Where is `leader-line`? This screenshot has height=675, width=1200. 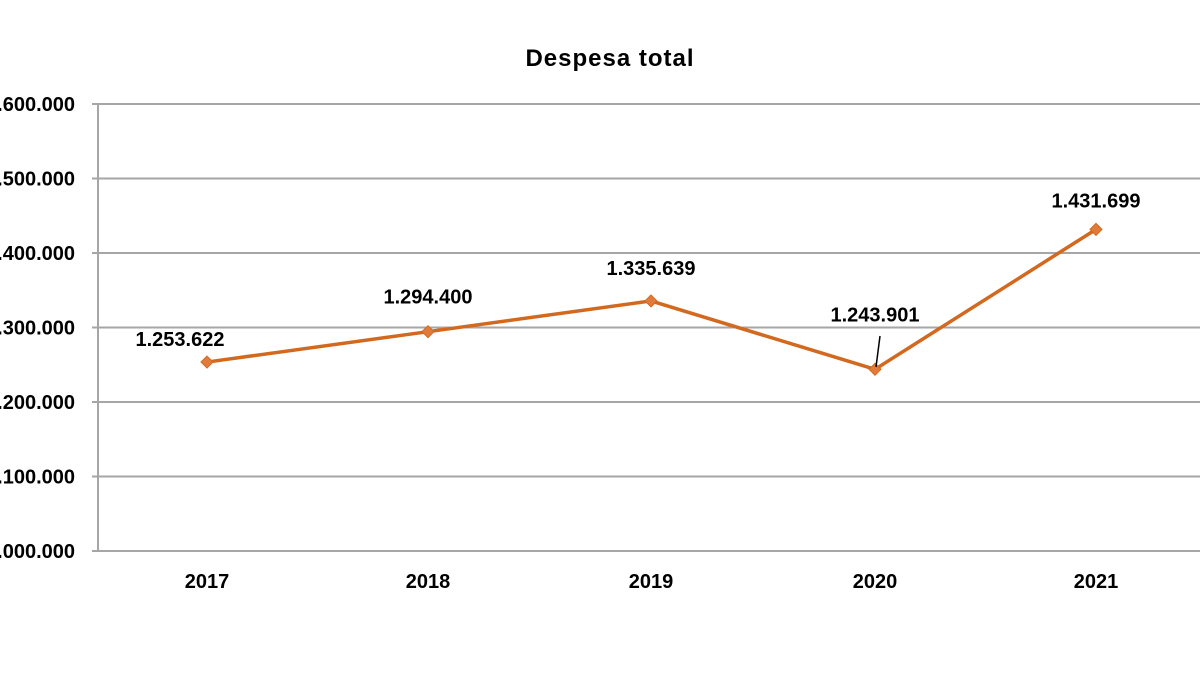
leader-line is located at coordinates (878, 351).